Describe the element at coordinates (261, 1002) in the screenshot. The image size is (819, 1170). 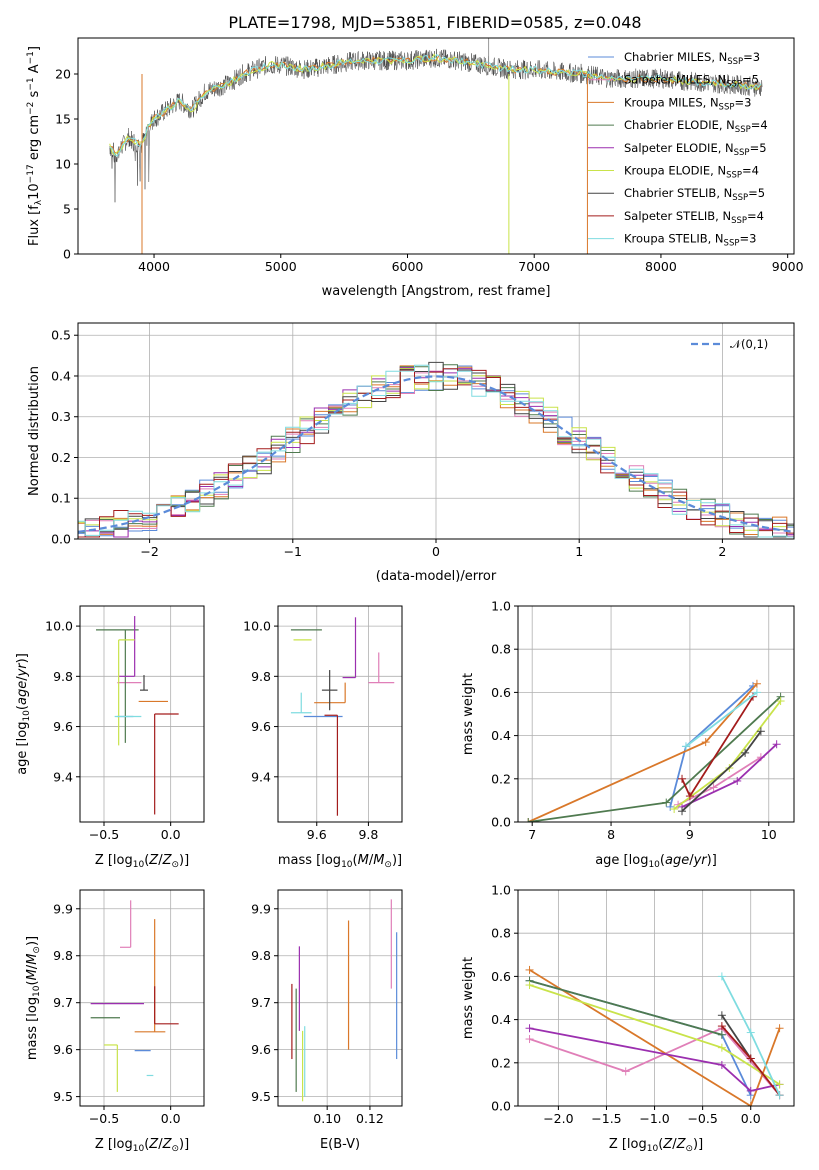
I see `y-tick-label: 9.7` at that location.